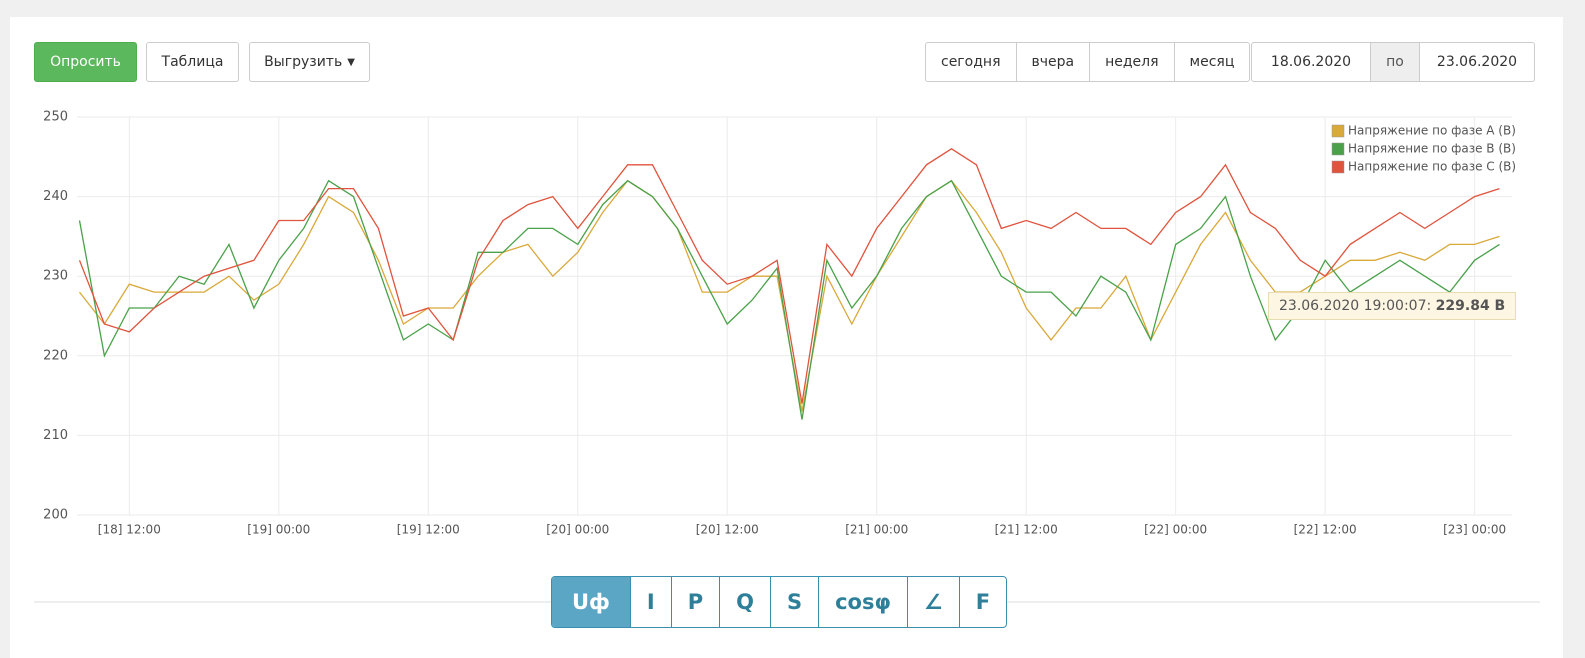 Image resolution: width=1585 pixels, height=658 pixels. Describe the element at coordinates (55, 355) in the screenshot. I see `y-tick-label: 220` at that location.